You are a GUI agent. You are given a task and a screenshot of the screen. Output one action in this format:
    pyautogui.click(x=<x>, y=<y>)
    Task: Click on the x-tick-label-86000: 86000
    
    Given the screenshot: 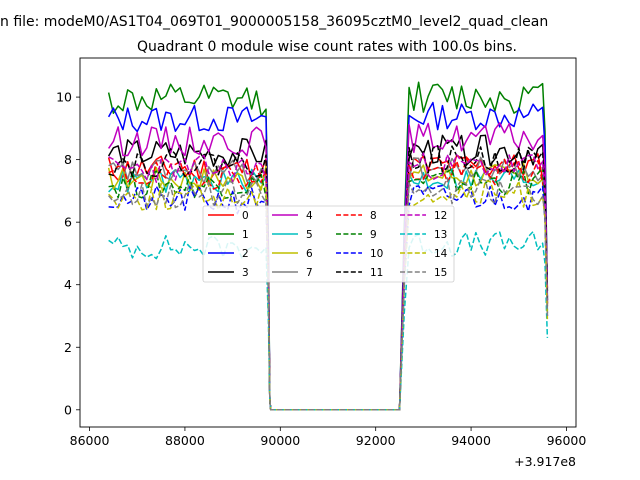 What is the action you would take?
    pyautogui.click(x=90, y=440)
    